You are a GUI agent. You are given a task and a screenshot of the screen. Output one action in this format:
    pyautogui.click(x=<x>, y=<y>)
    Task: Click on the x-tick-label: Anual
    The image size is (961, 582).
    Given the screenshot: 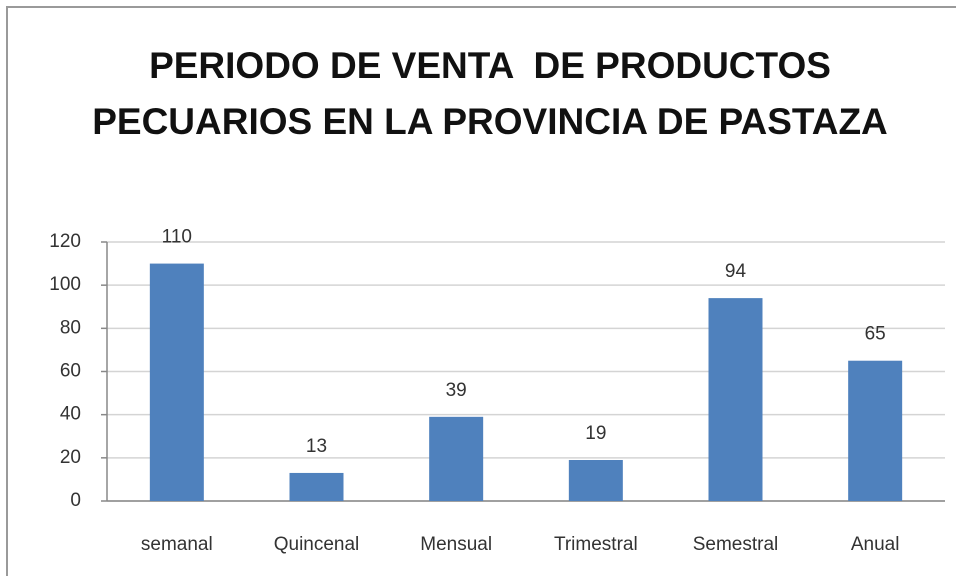 What is the action you would take?
    pyautogui.click(x=875, y=544)
    